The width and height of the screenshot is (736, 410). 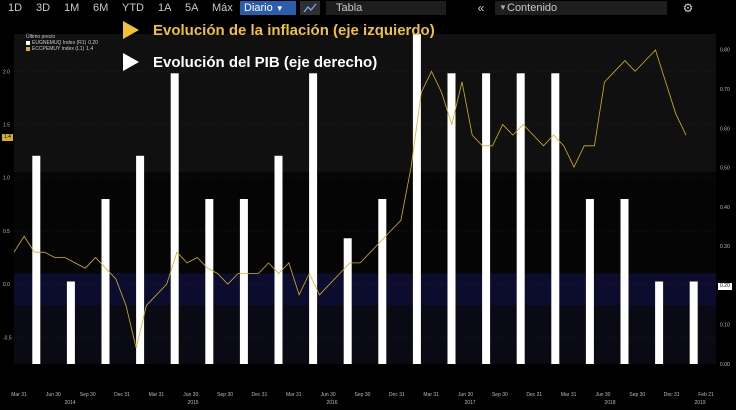 What do you see at coordinates (69, 403) in the screenshot?
I see `x-axis-year-label: 2014` at bounding box center [69, 403].